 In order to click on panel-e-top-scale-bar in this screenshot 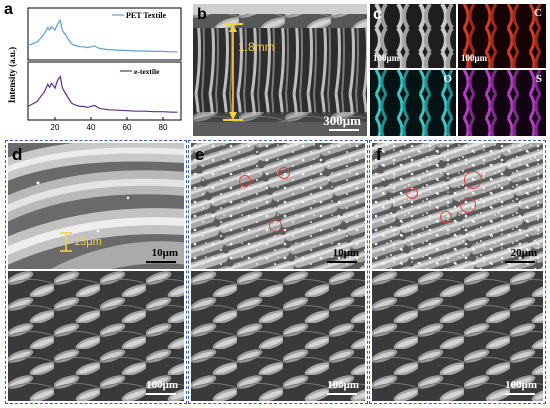, I will do `click(342, 262)`.